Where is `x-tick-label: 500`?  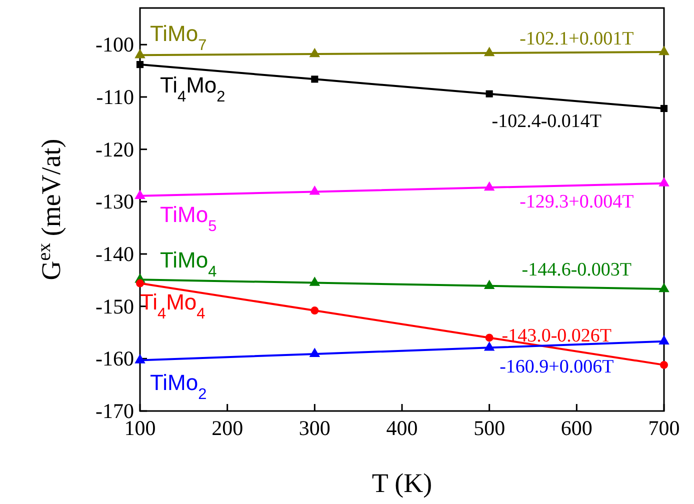 x-tick-label: 500 is located at coordinates (490, 428).